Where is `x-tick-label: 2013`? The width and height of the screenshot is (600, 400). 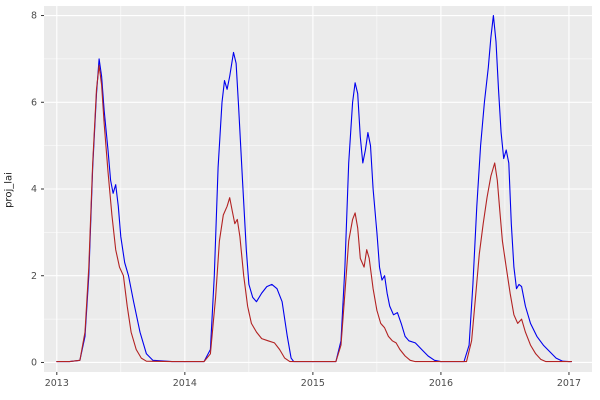
x-tick-label: 2013 is located at coordinates (57, 383).